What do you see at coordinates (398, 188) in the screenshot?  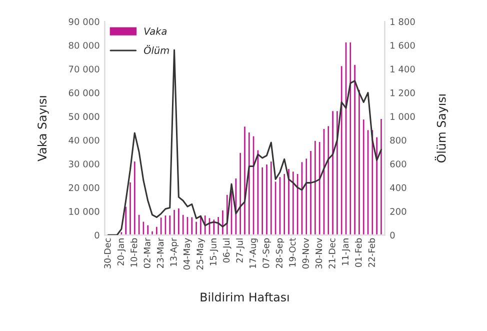 I see `y2-tick-label: 400` at bounding box center [398, 188].